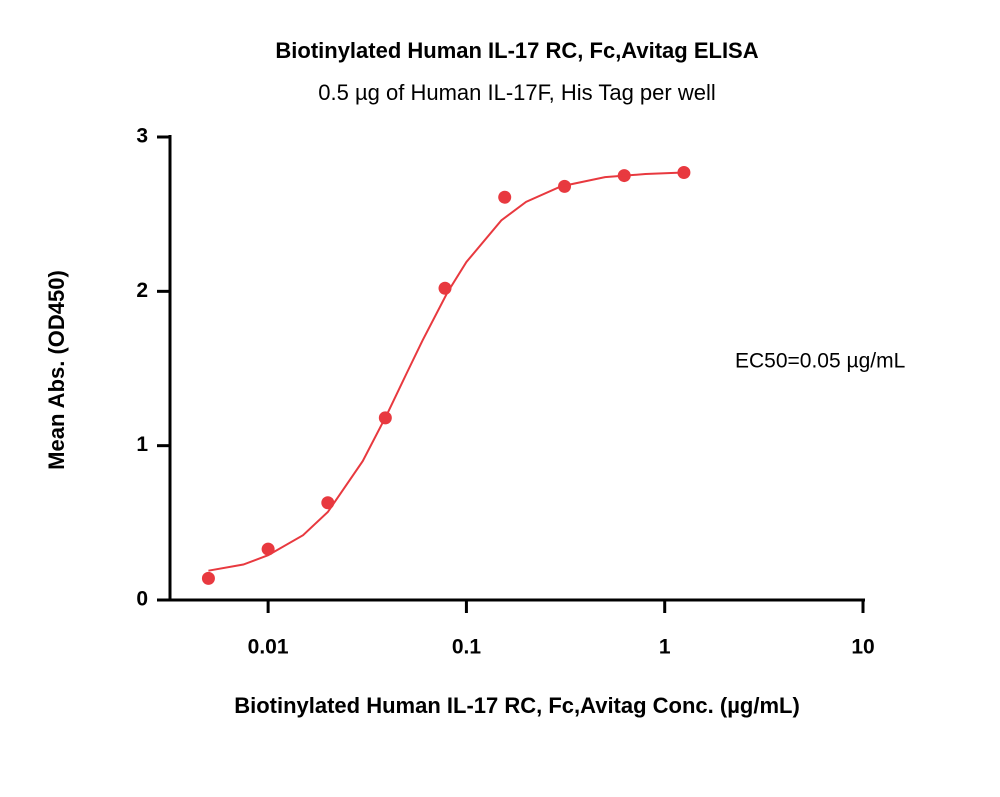  I want to click on chart-subtitle: 0.5 µg of Human IL-17F, His Tag per well, so click(516, 92).